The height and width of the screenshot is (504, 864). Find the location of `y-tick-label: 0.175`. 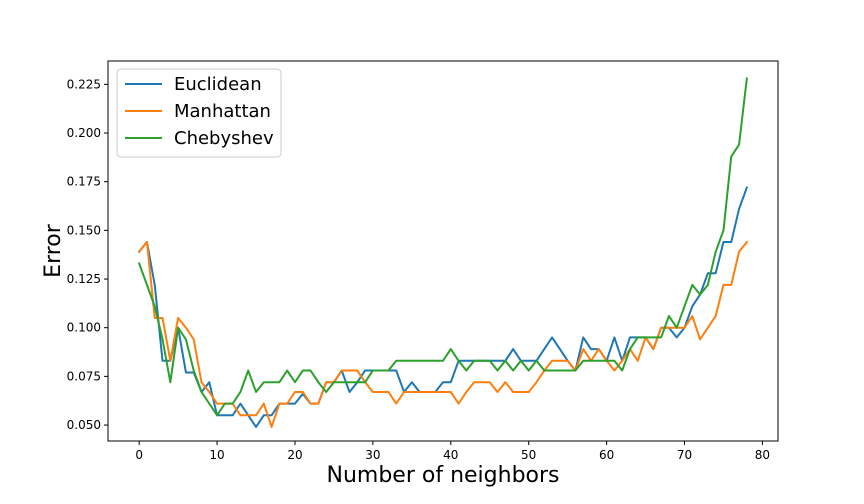

y-tick-label: 0.175 is located at coordinates (84, 182).